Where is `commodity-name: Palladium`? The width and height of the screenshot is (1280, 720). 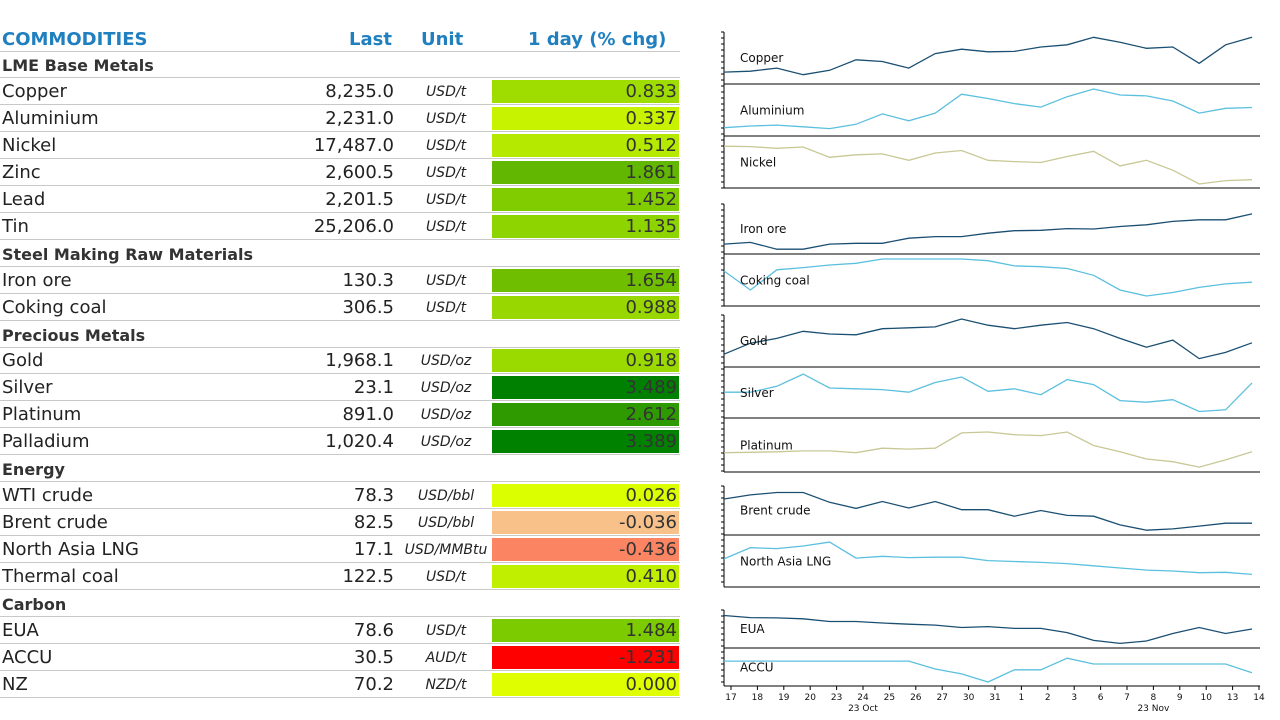
commodity-name: Palladium is located at coordinates (46, 442).